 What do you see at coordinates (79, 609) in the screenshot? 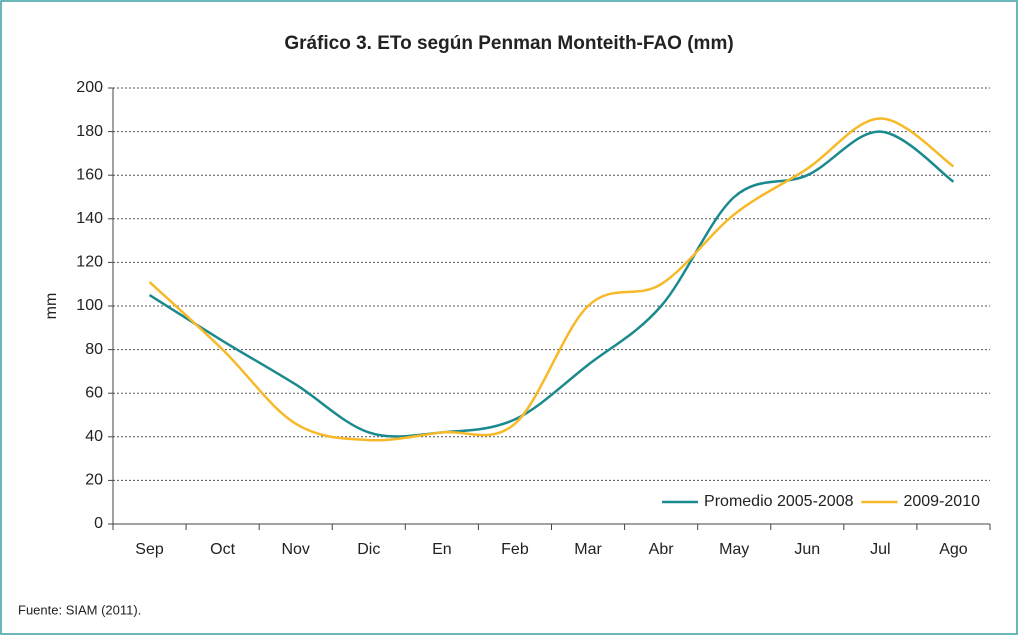
I see `source-note: Fuente: SIAM (2011).` at bounding box center [79, 609].